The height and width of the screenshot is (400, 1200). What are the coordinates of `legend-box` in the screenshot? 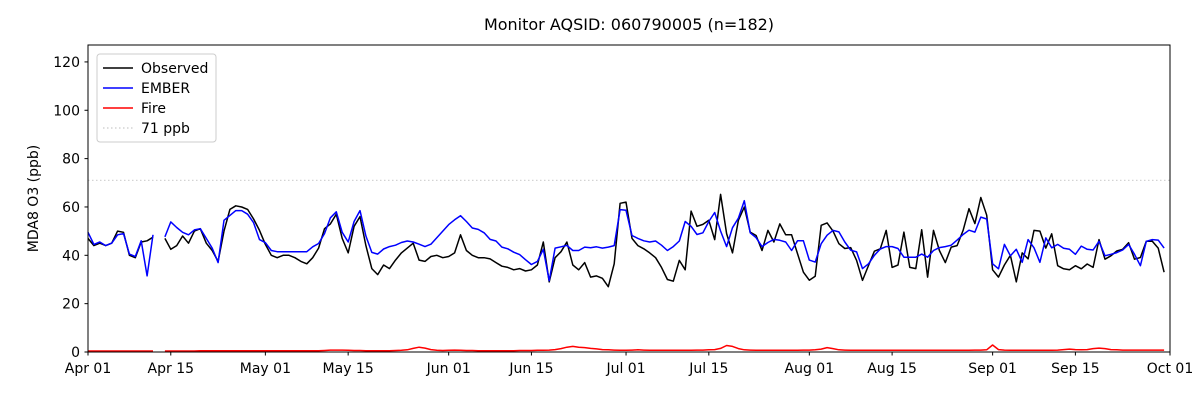 It's located at (156, 98).